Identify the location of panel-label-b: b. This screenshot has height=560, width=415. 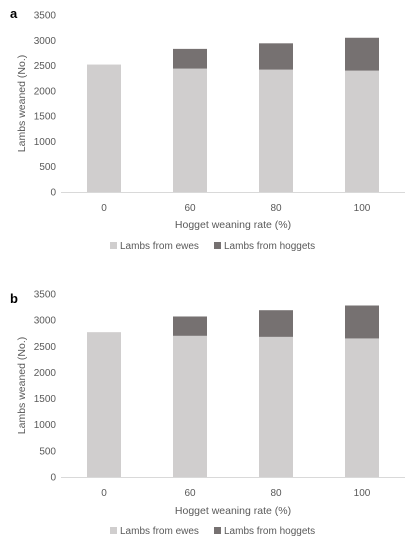
(14, 298).